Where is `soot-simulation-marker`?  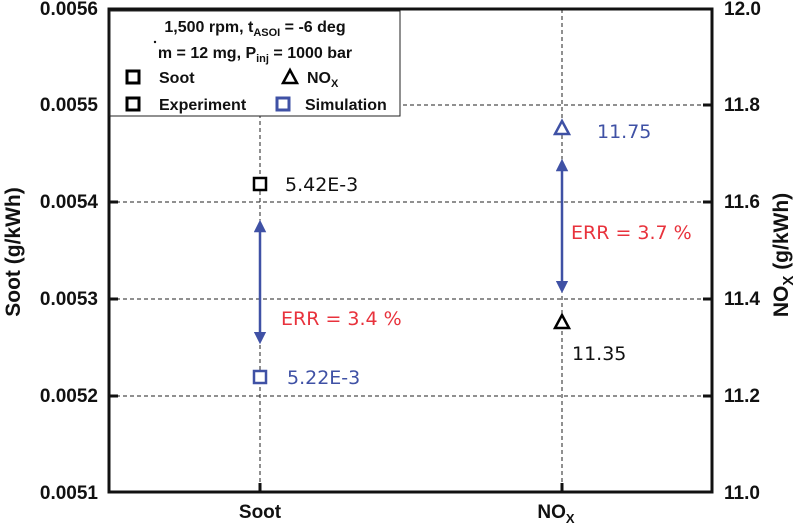 soot-simulation-marker is located at coordinates (260, 377).